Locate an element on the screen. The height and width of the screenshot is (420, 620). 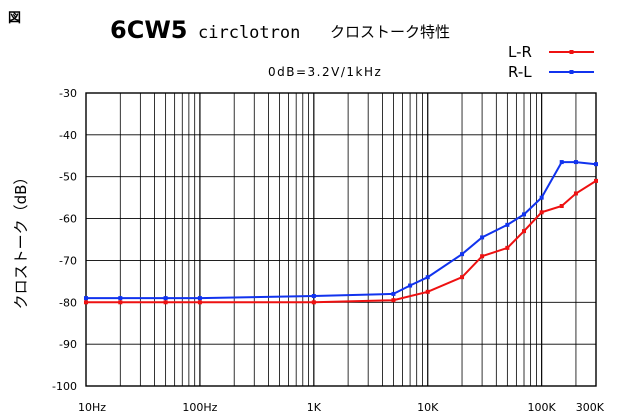
y-tick-label: -40 is located at coordinates (68, 135).